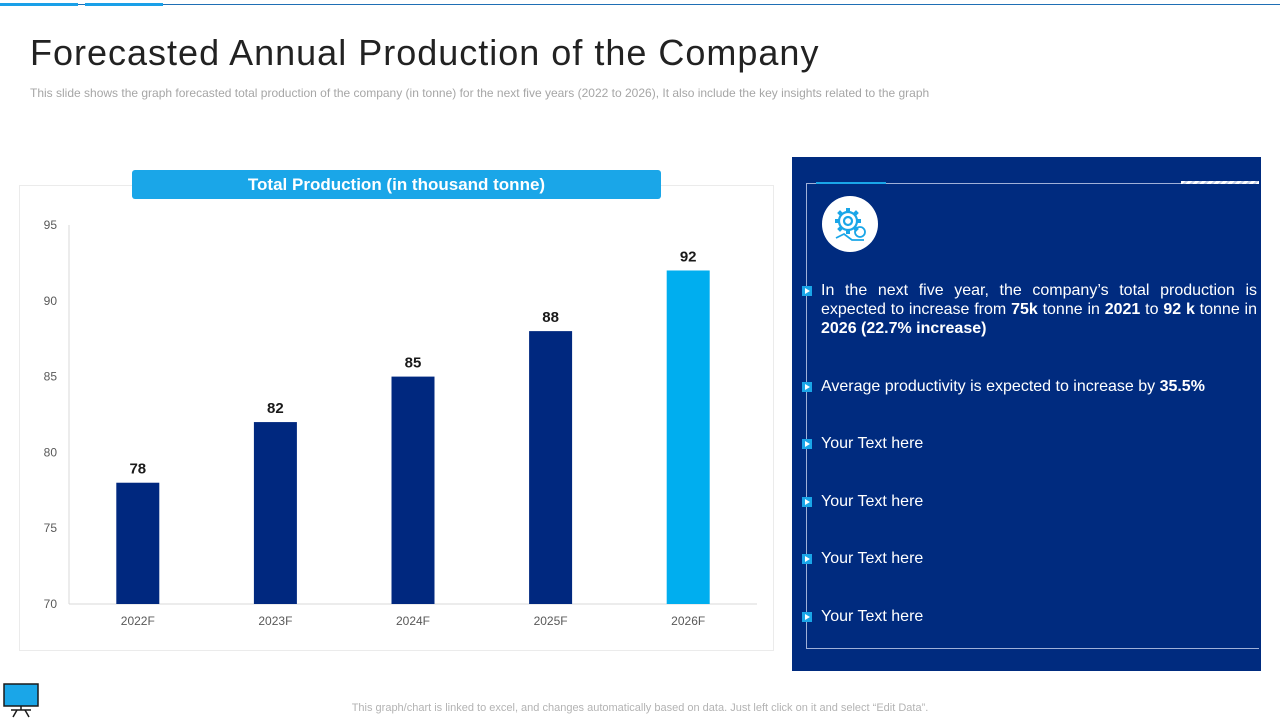 The width and height of the screenshot is (1280, 723). Describe the element at coordinates (872, 558) in the screenshot. I see `insight-placeholder-3: Your Text here` at that location.